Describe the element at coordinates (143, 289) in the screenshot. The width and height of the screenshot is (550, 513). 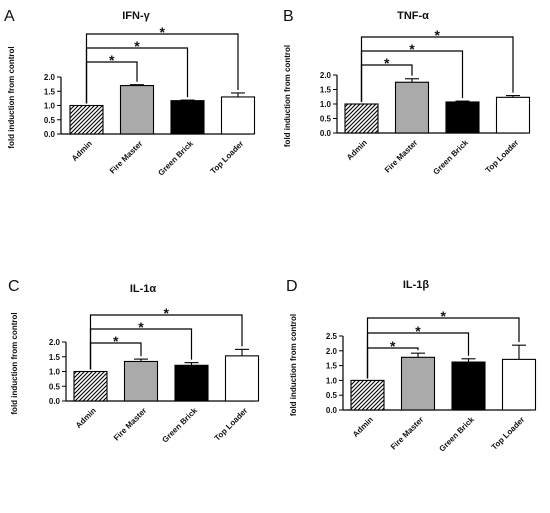
I see `panel-title: IL-1α` at that location.